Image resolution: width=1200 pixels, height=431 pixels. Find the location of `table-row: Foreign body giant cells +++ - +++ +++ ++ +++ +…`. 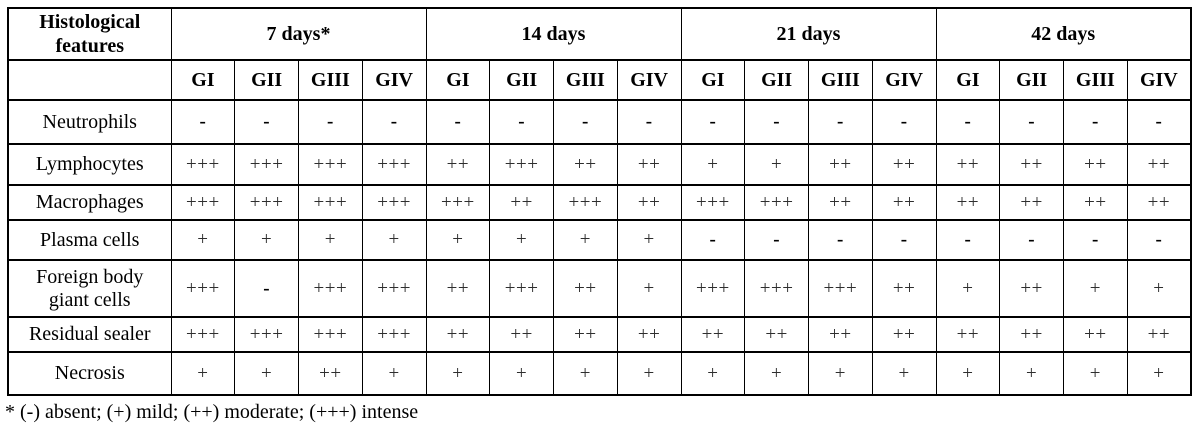

table-row: Foreign body giant cells +++ - +++ +++ ++ +++ +… is located at coordinates (599, 288).